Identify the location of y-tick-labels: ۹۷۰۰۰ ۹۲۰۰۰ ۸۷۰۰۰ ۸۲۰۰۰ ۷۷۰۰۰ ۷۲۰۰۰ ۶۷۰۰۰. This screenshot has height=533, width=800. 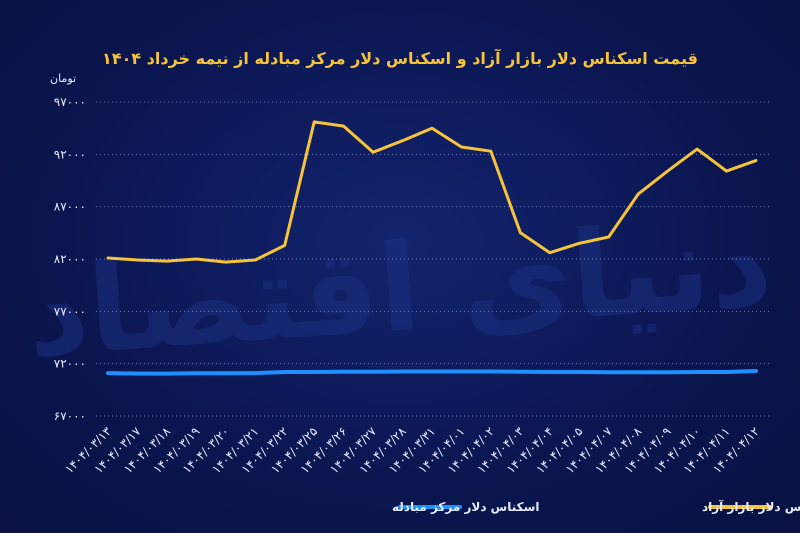
(70, 259).